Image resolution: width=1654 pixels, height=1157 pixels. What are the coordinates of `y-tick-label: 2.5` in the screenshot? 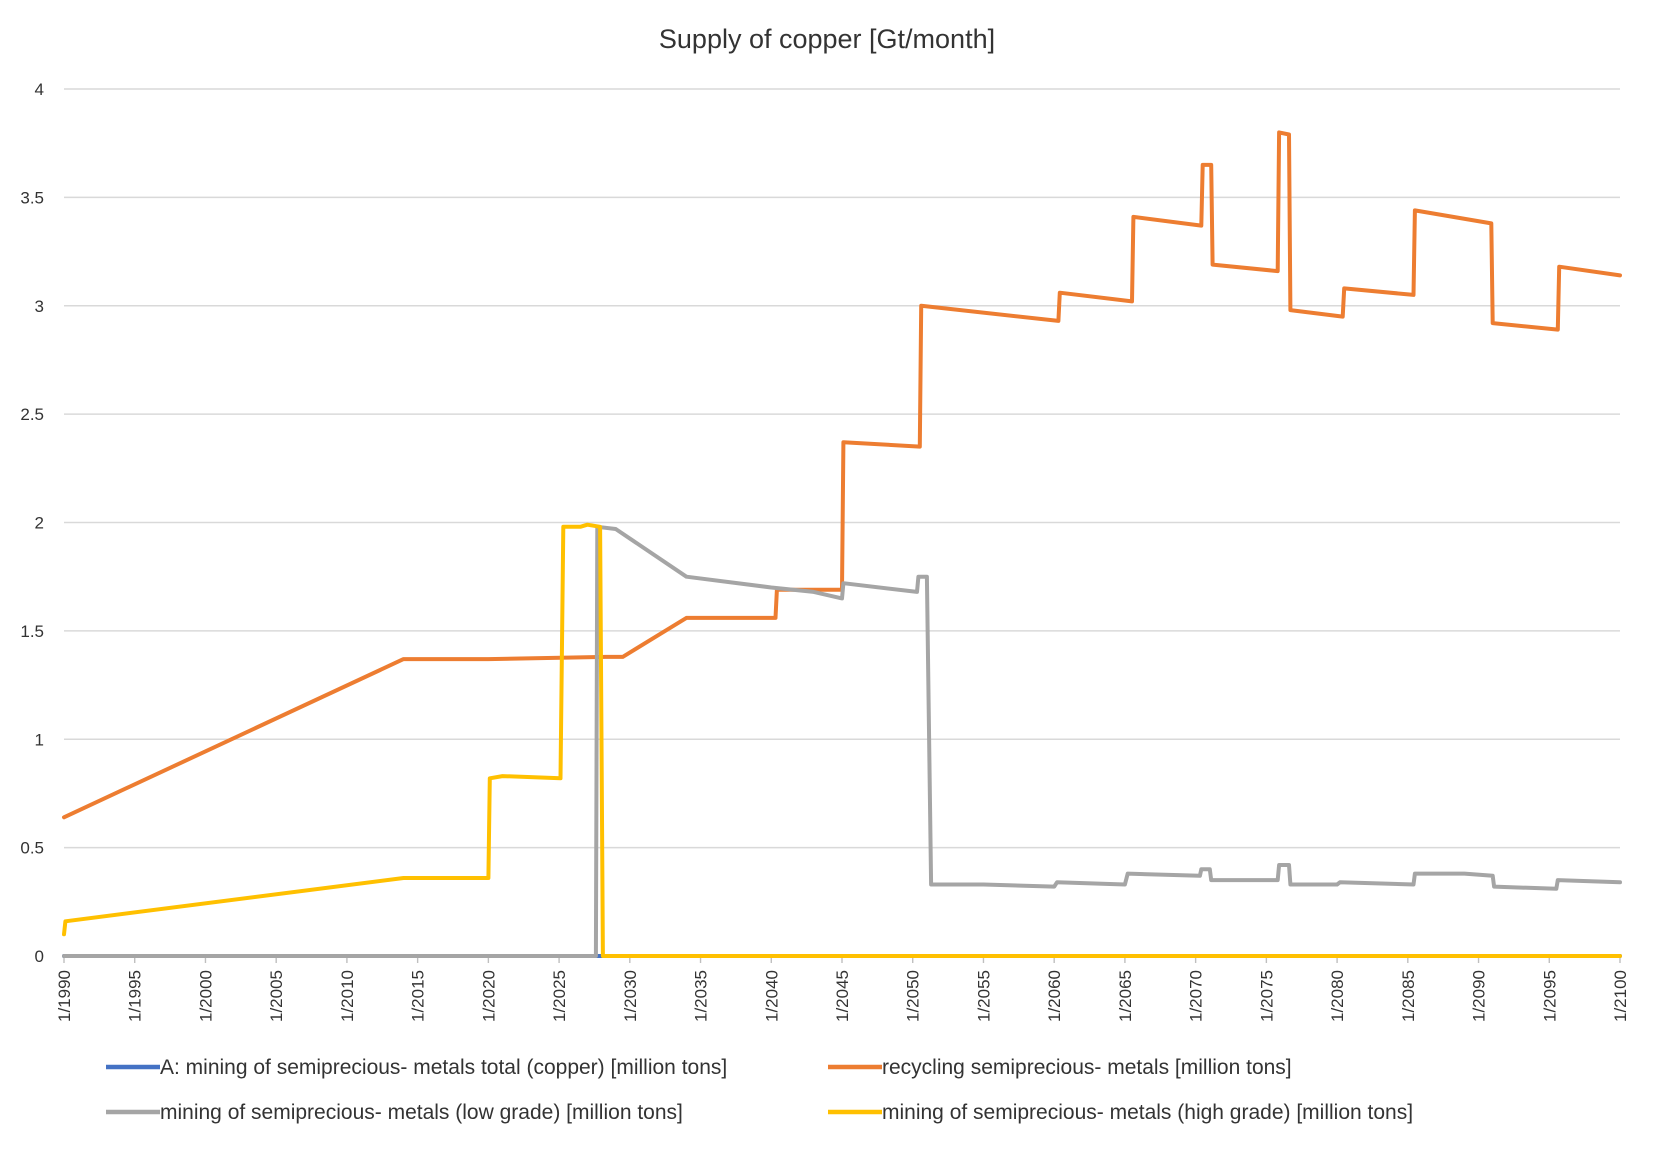 It's located at (32, 414).